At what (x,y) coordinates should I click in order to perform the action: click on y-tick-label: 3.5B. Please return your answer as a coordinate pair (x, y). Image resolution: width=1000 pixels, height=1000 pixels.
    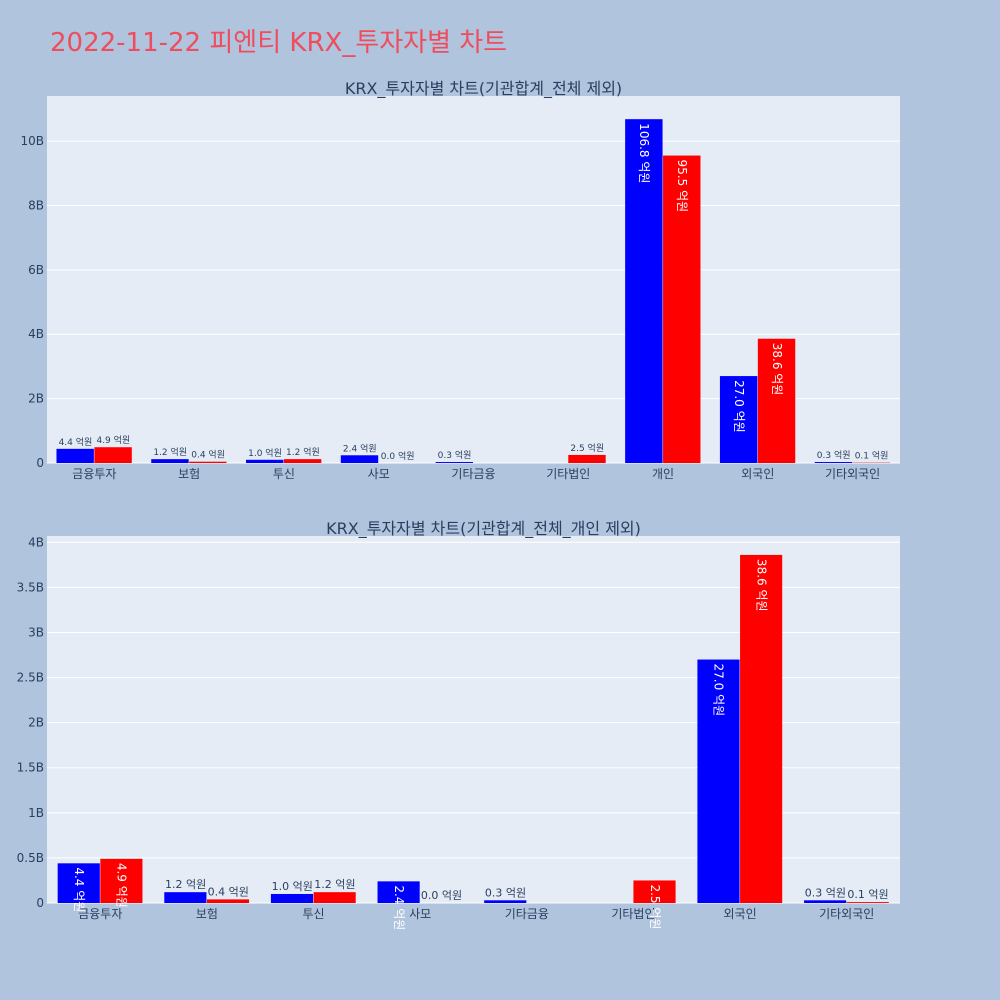
    Looking at the image, I should click on (30, 587).